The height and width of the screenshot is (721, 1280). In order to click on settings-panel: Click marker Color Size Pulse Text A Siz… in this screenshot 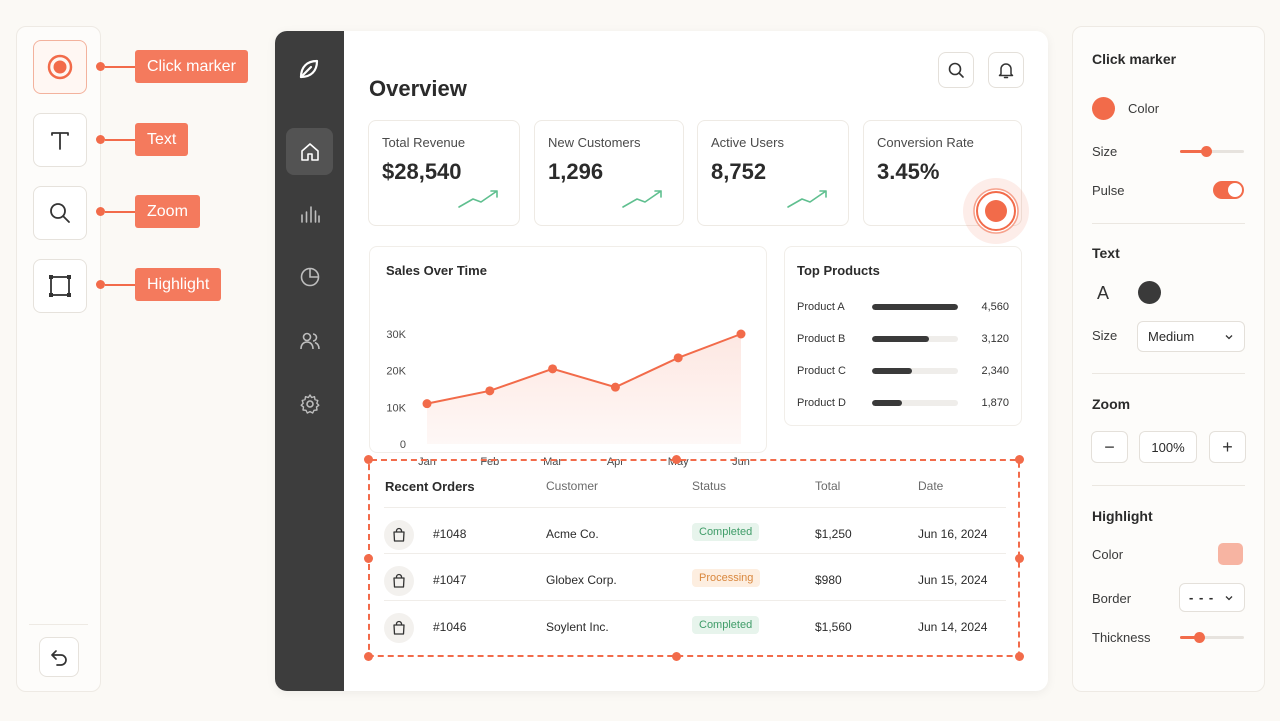, I will do `click(1168, 359)`.